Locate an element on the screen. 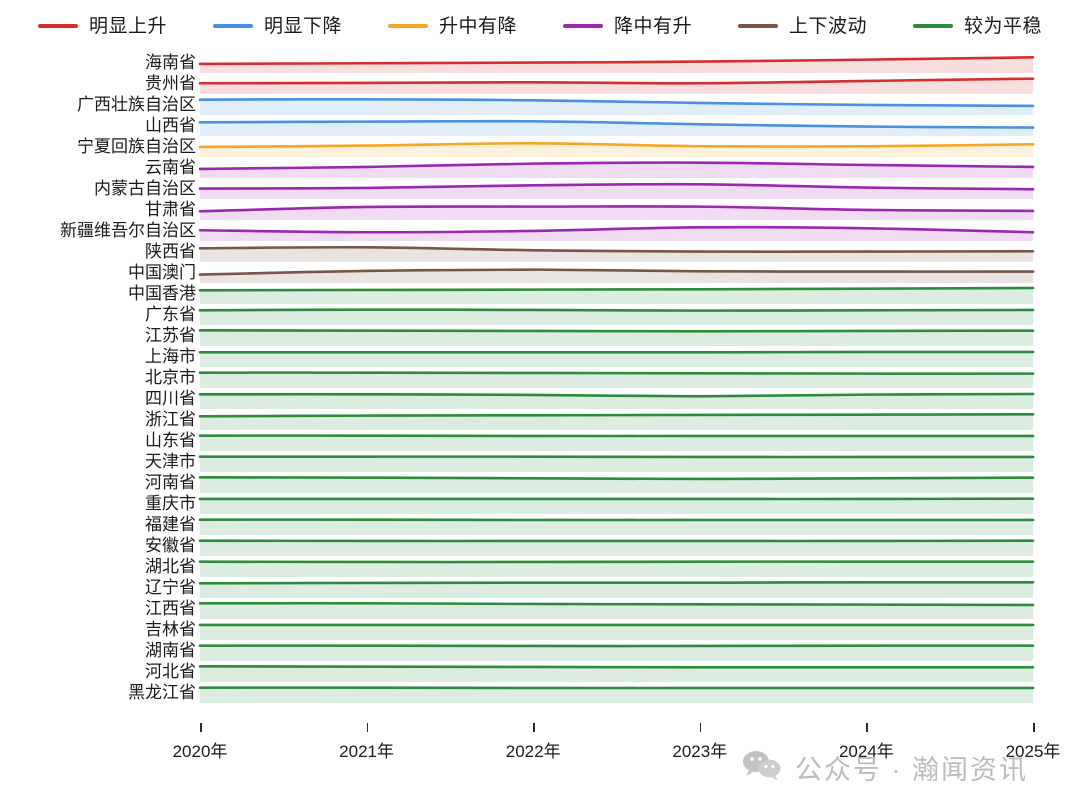  series-label: 云南省 is located at coordinates (170, 167).